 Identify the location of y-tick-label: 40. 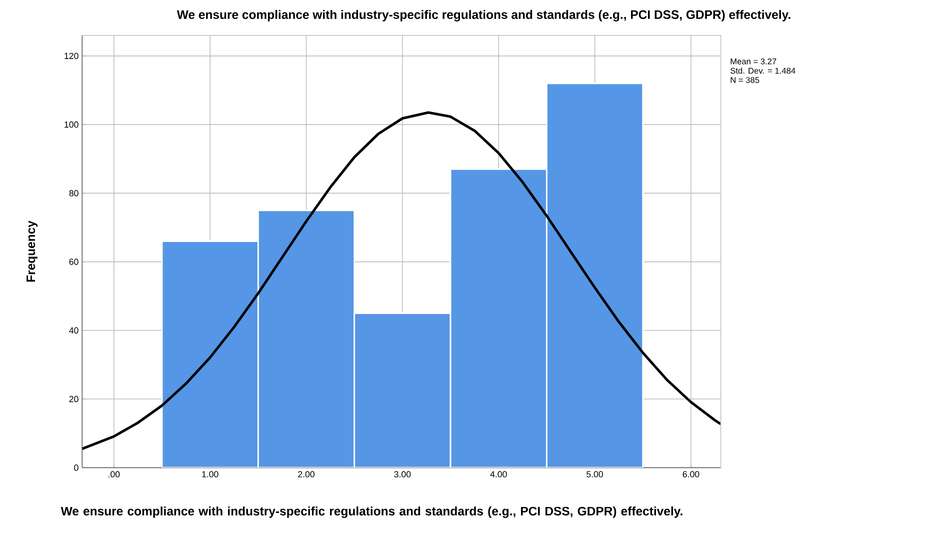
(73, 330).